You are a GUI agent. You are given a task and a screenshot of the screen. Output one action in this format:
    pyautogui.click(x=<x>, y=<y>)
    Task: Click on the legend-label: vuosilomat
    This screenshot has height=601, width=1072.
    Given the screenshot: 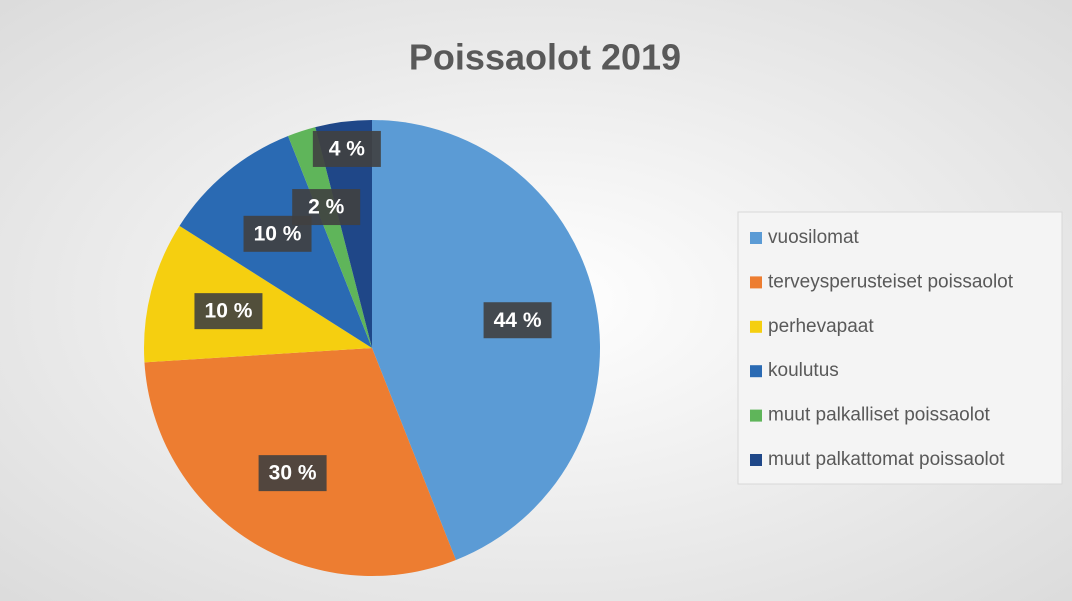 What is the action you would take?
    pyautogui.click(x=814, y=237)
    